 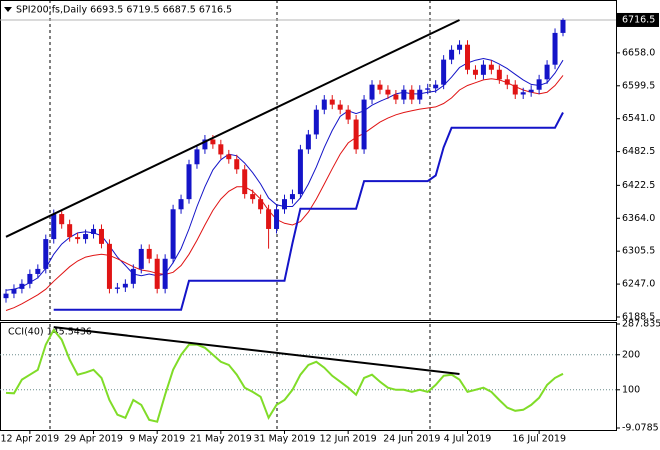 I want to click on x-tick-label: 12 Apr 2019, so click(x=29, y=439).